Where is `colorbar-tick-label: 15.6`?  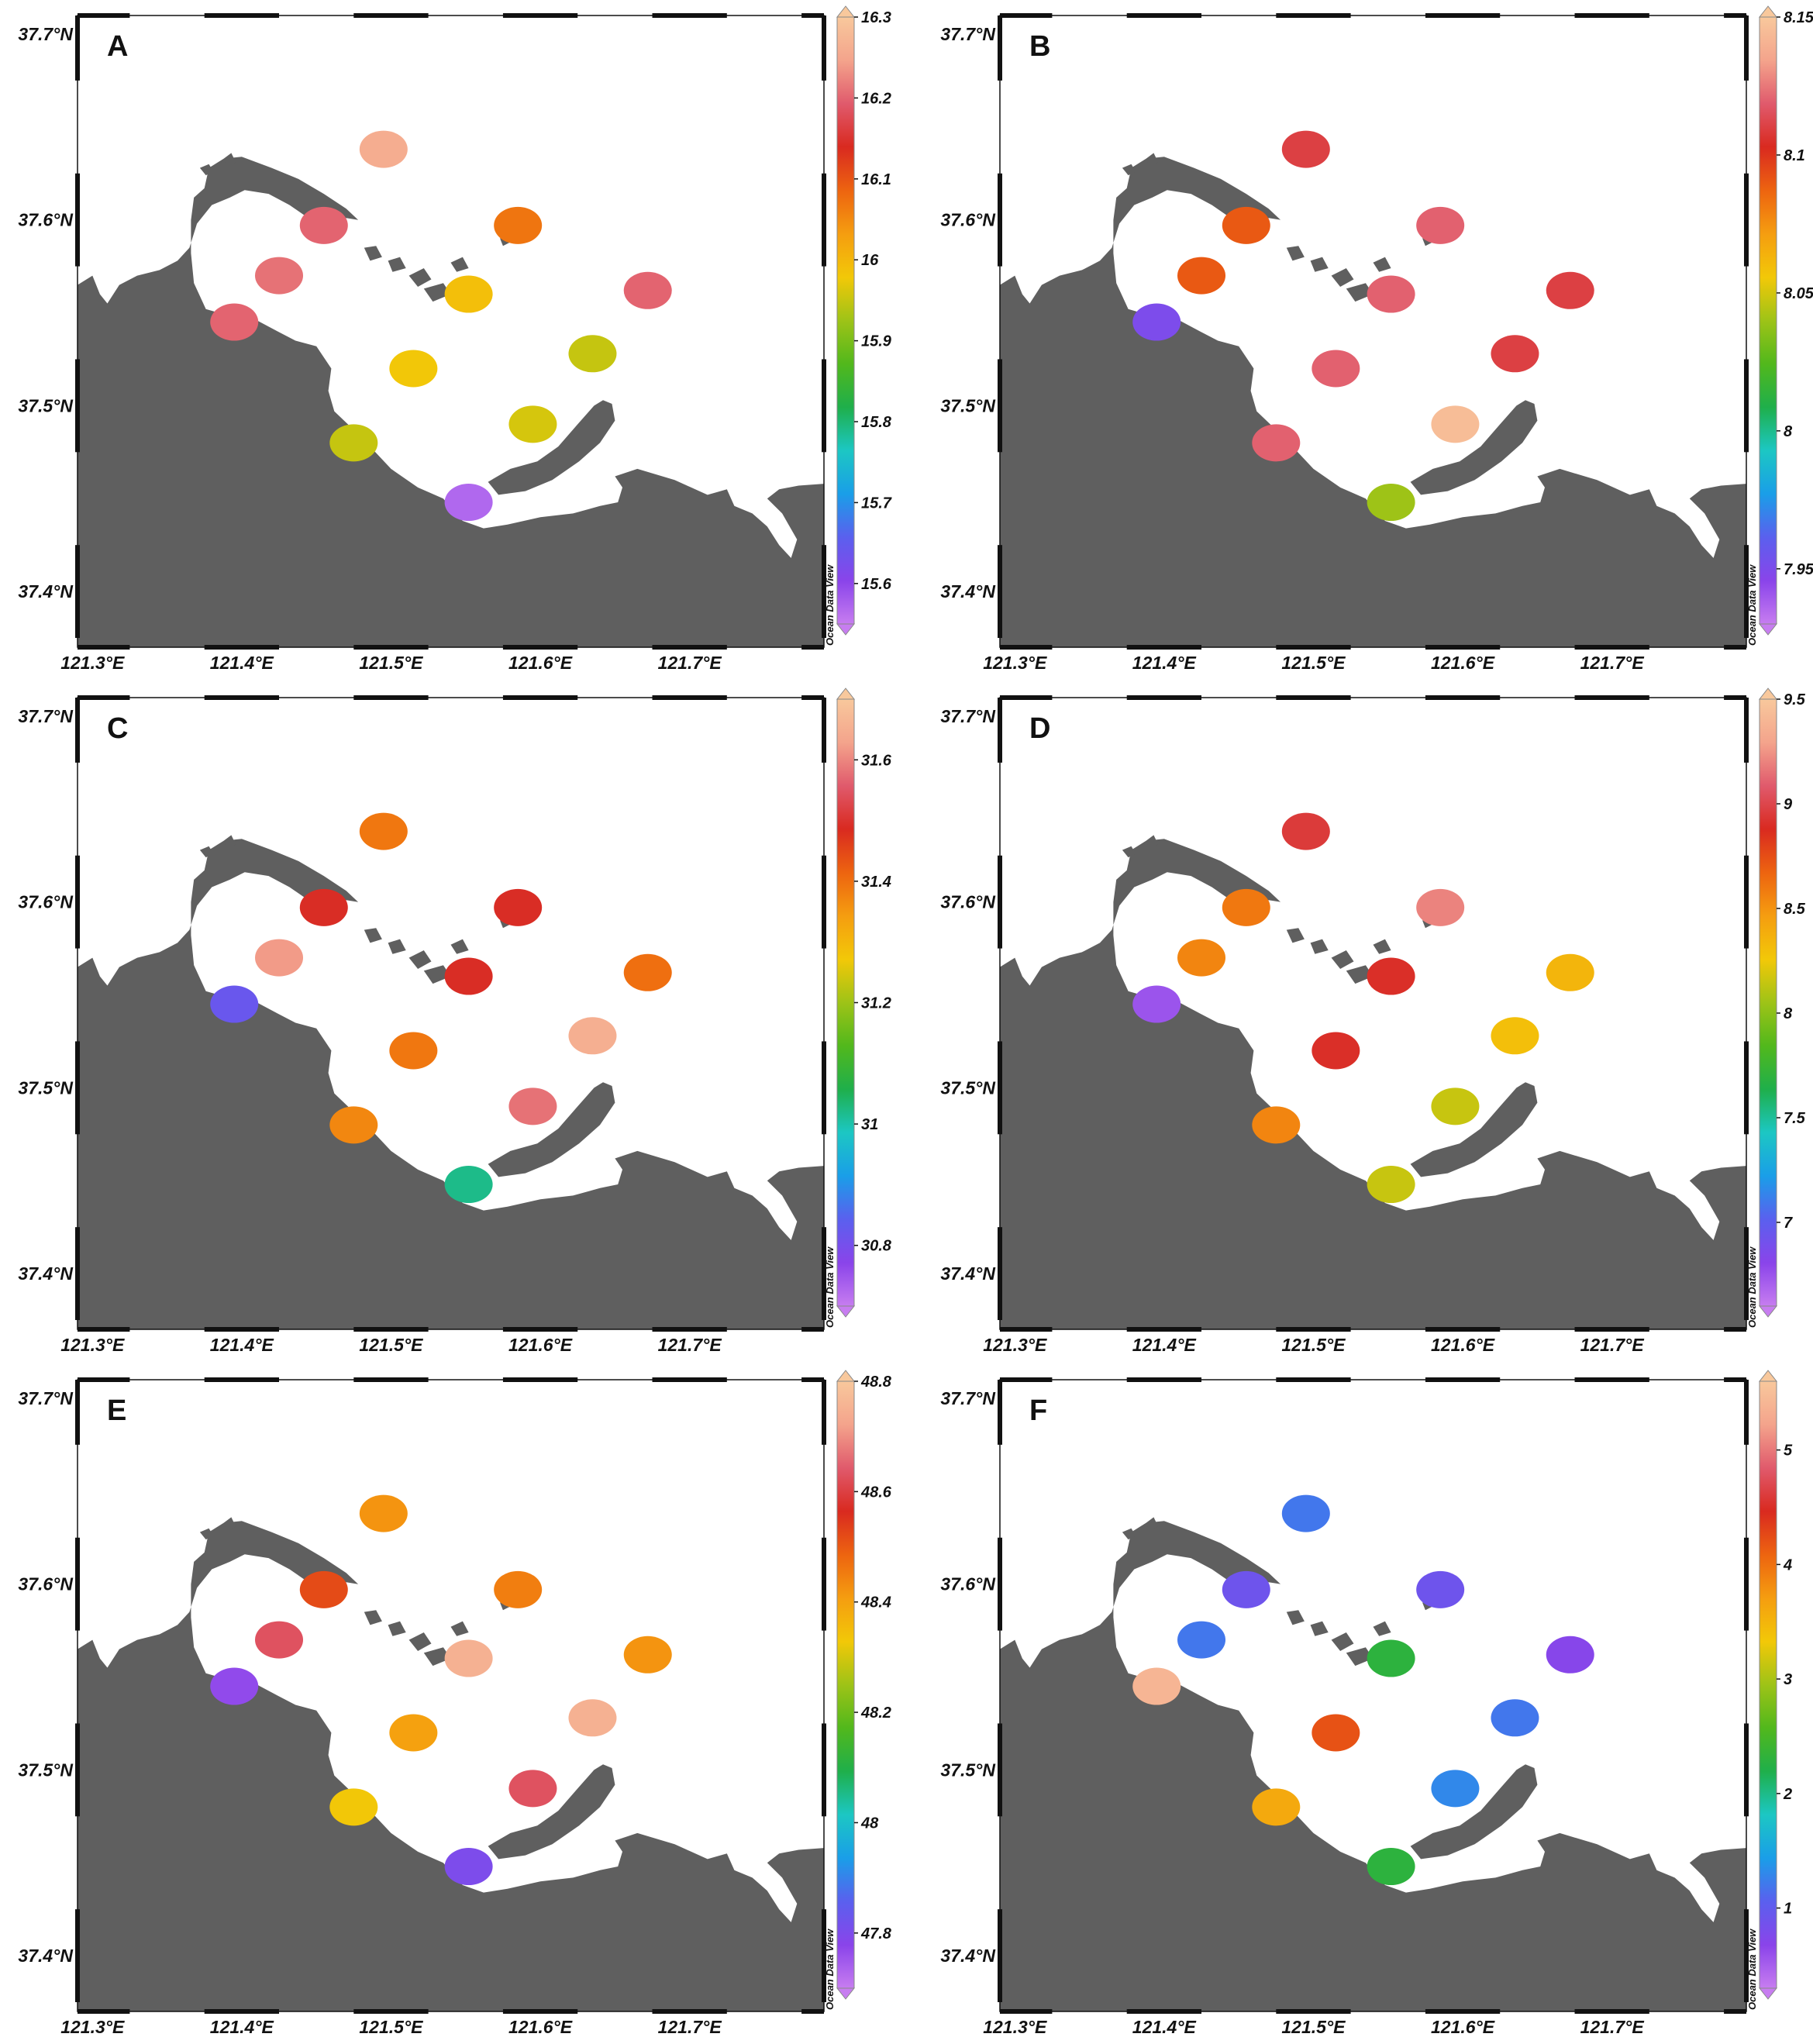 colorbar-tick-label: 15.6 is located at coordinates (876, 584).